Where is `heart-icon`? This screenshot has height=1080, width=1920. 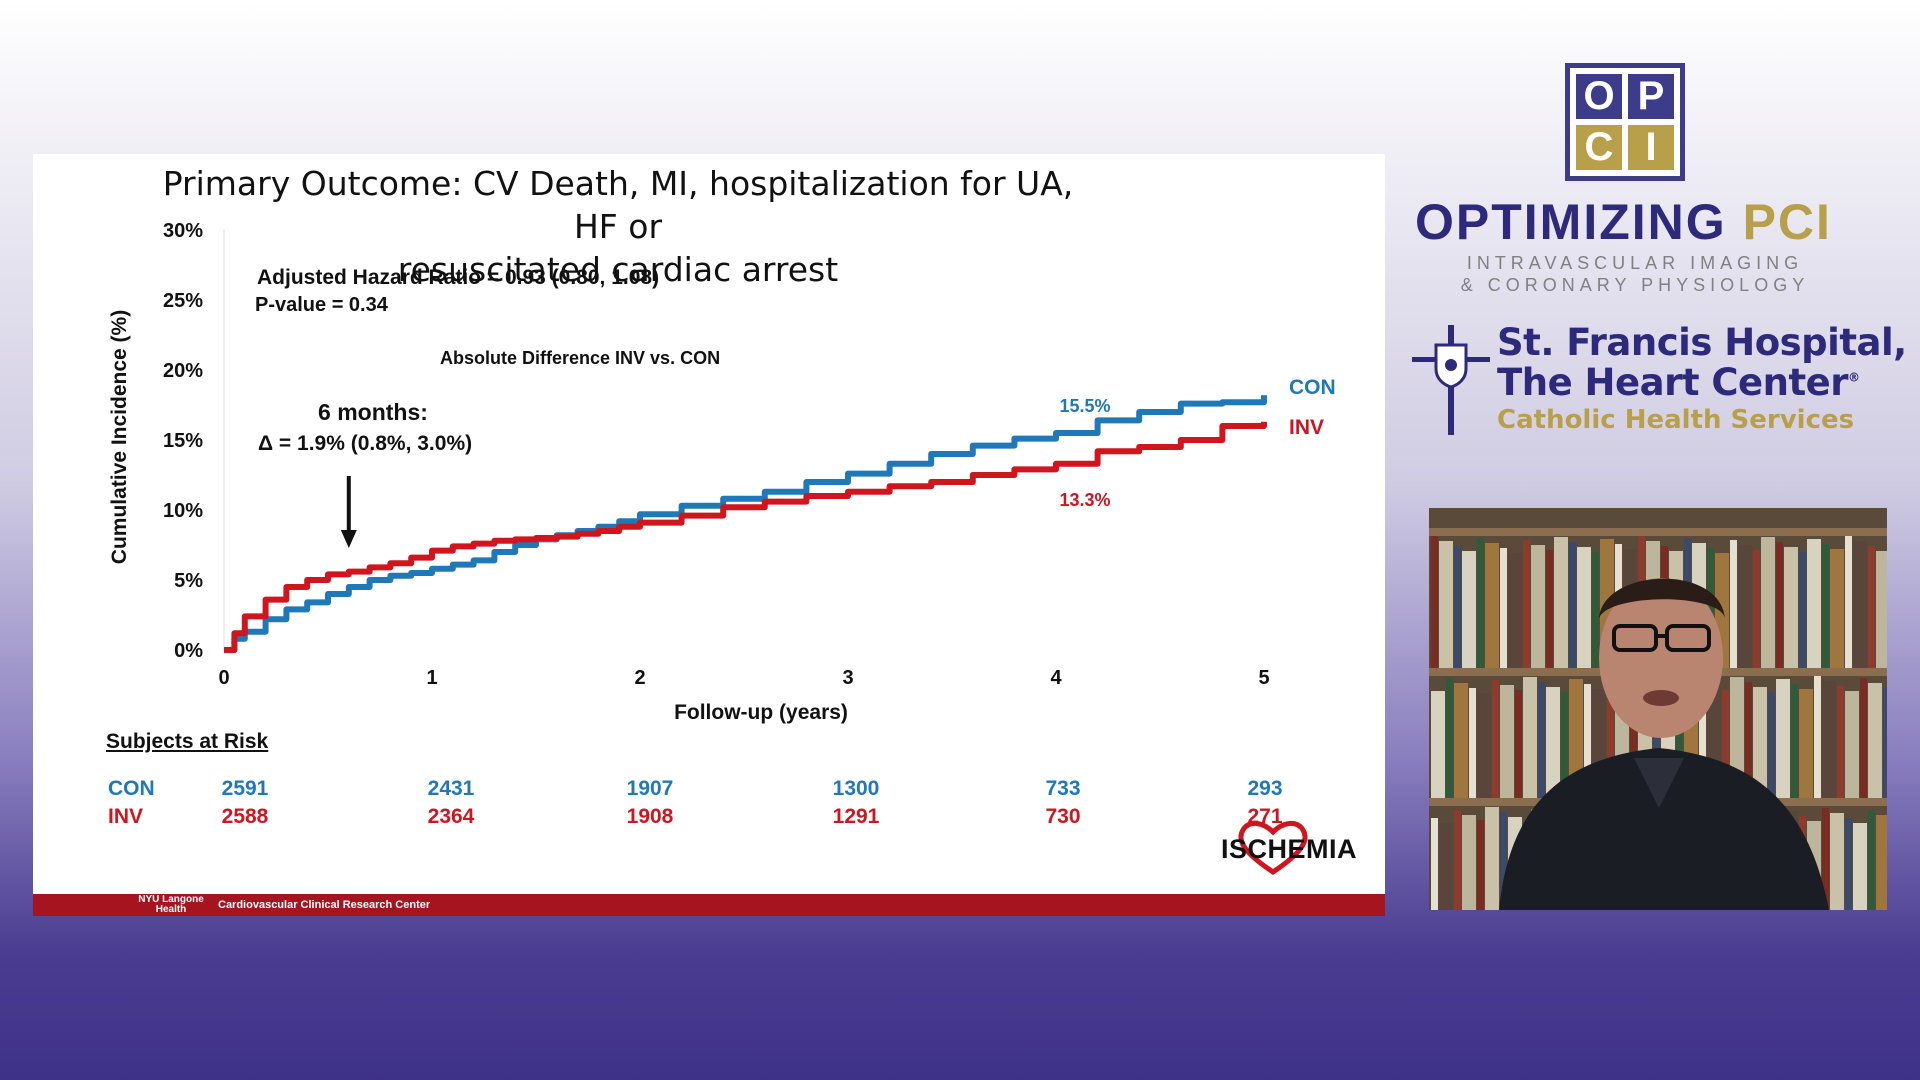
heart-icon is located at coordinates (1273, 848).